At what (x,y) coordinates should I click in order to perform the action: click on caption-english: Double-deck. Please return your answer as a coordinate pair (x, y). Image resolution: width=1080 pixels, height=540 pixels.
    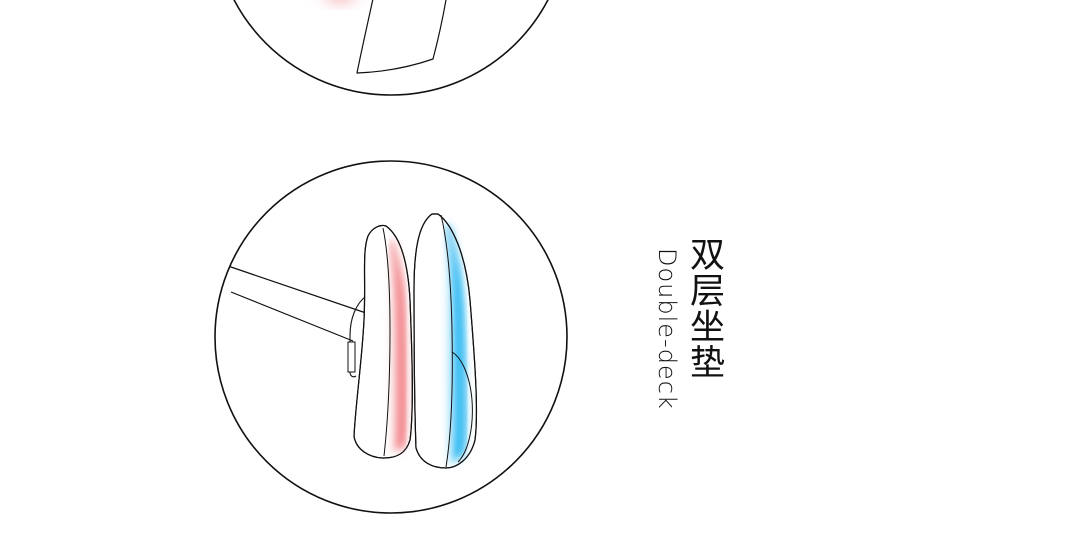
    Looking at the image, I should click on (667, 329).